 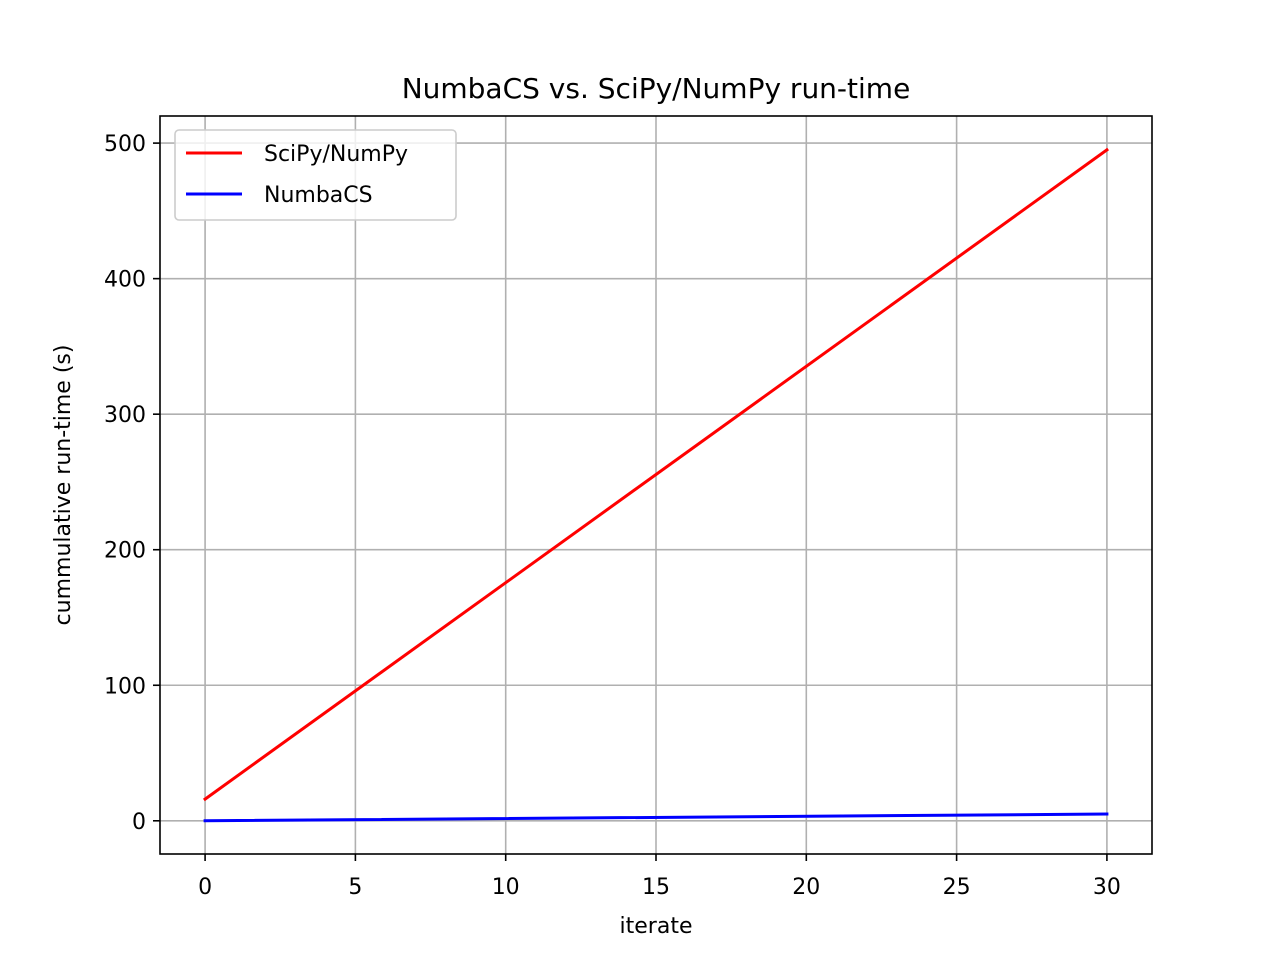 What do you see at coordinates (656, 887) in the screenshot?
I see `x-tick-label: 15` at bounding box center [656, 887].